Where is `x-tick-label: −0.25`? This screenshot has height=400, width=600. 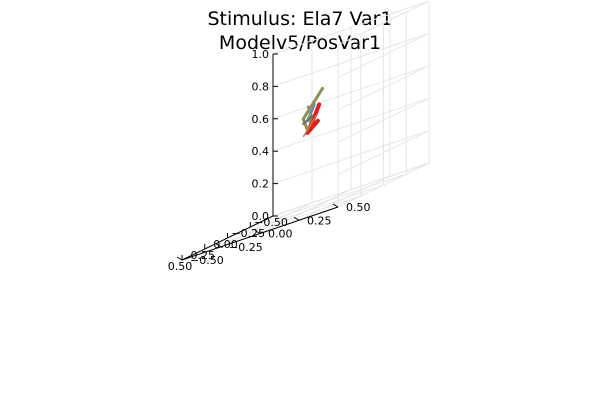
x-tick-label: −0.25 is located at coordinates (248, 233).